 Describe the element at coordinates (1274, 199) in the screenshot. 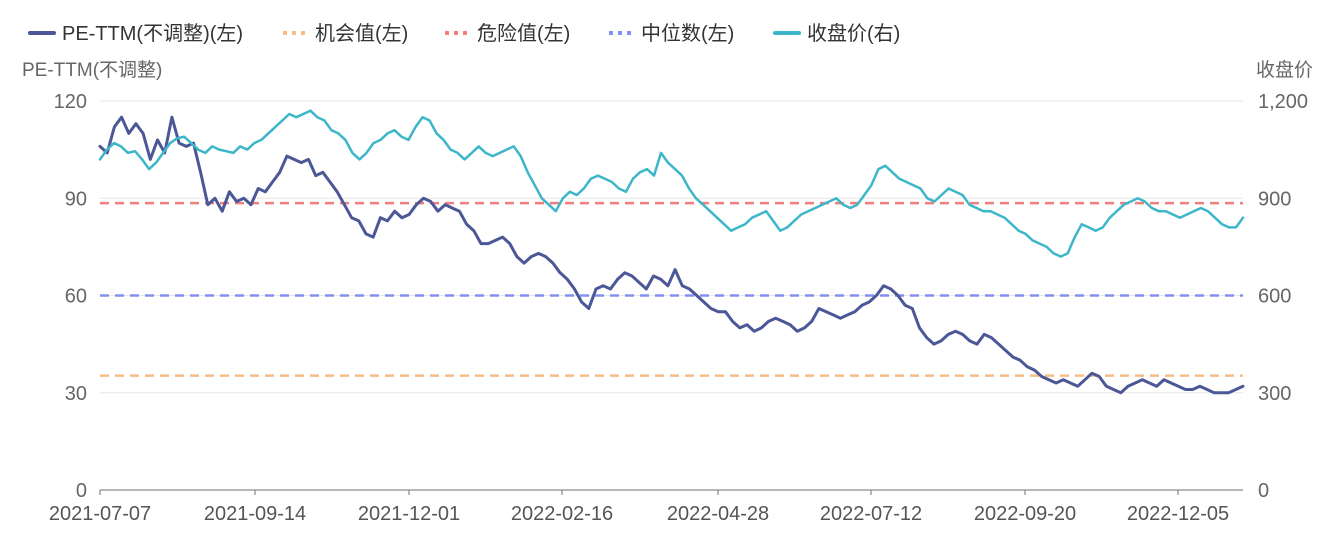

I see `y-right-tick-label: 900` at that location.